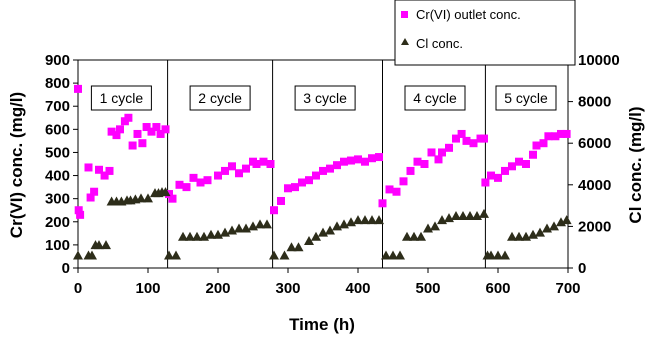 The width and height of the screenshot is (651, 339). I want to click on y2-axis-title: Cl conc. (mg/l), so click(635, 164).